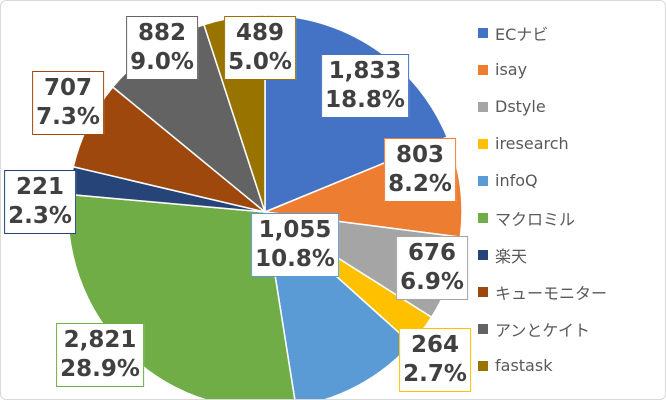  I want to click on legend-item: iresearch, so click(542, 143).